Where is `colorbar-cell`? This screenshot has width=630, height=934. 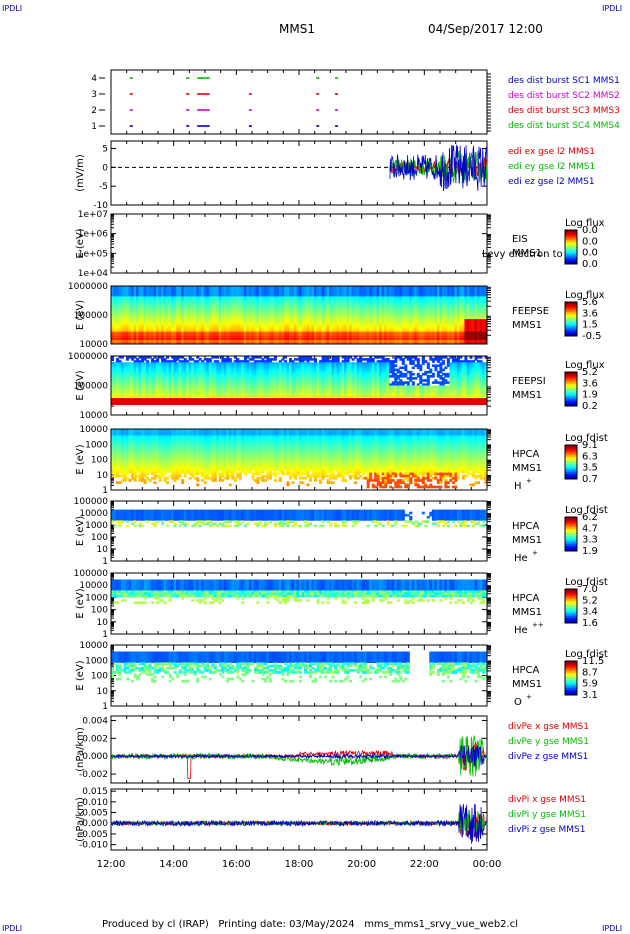 colorbar-cell is located at coordinates (571, 260).